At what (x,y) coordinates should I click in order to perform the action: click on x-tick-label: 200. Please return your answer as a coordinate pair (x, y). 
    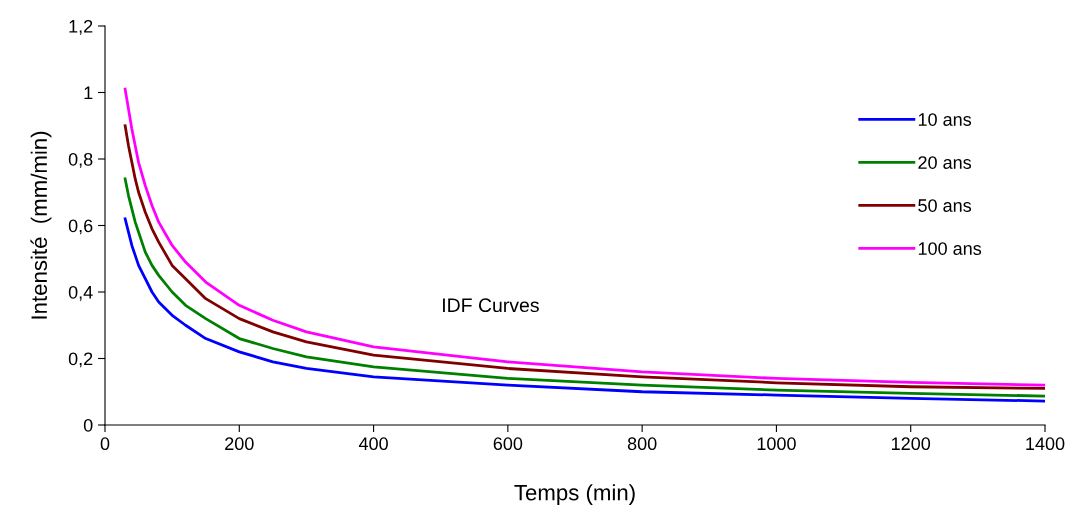
    Looking at the image, I should click on (239, 444).